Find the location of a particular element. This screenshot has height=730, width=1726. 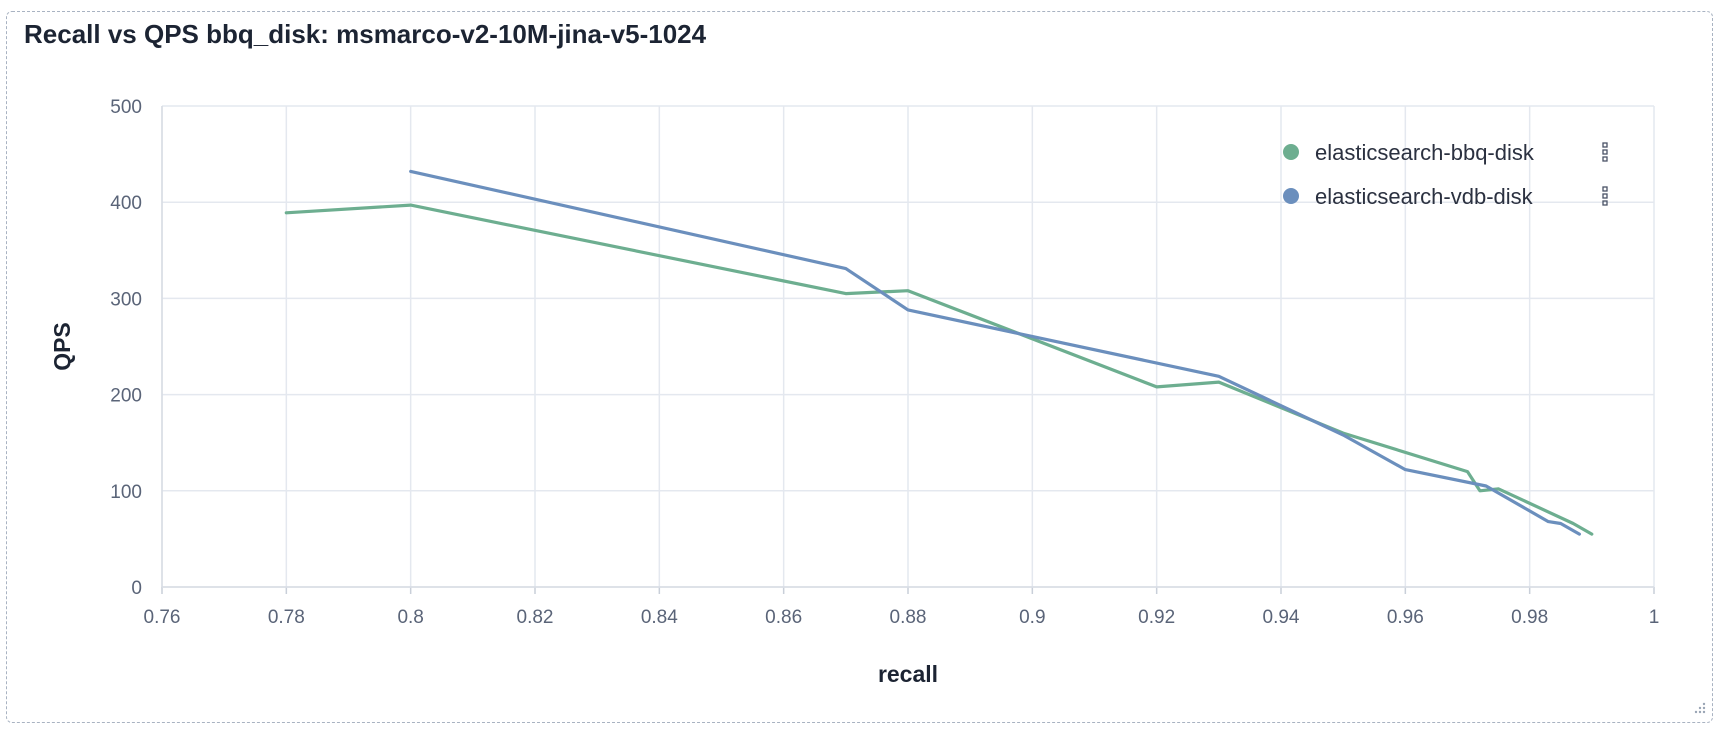

x-tick-label: 0.82 is located at coordinates (535, 617).